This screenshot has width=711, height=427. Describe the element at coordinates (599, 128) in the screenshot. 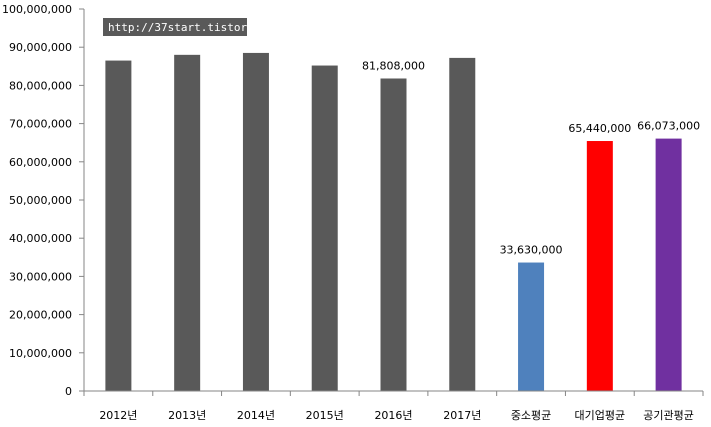

I see `data-label: 65,440,000` at that location.